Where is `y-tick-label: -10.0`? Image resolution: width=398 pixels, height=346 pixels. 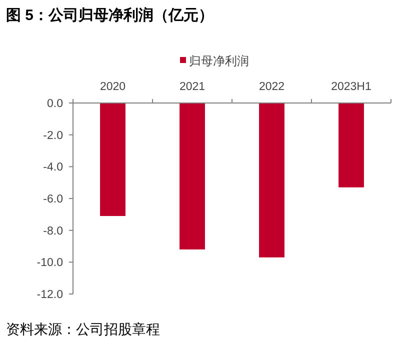 y-tick-label: -10.0 is located at coordinates (49, 263).